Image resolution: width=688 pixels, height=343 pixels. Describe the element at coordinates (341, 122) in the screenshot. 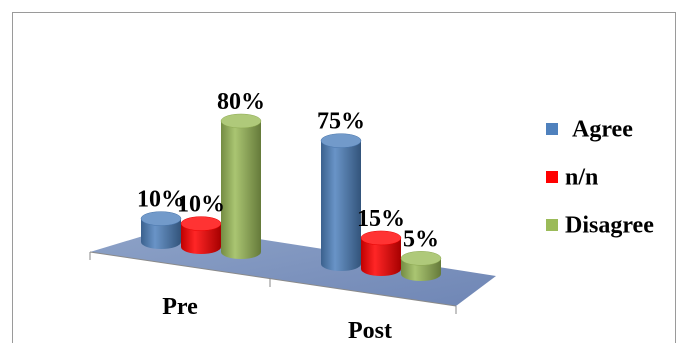

I see `data-label: 75%` at that location.